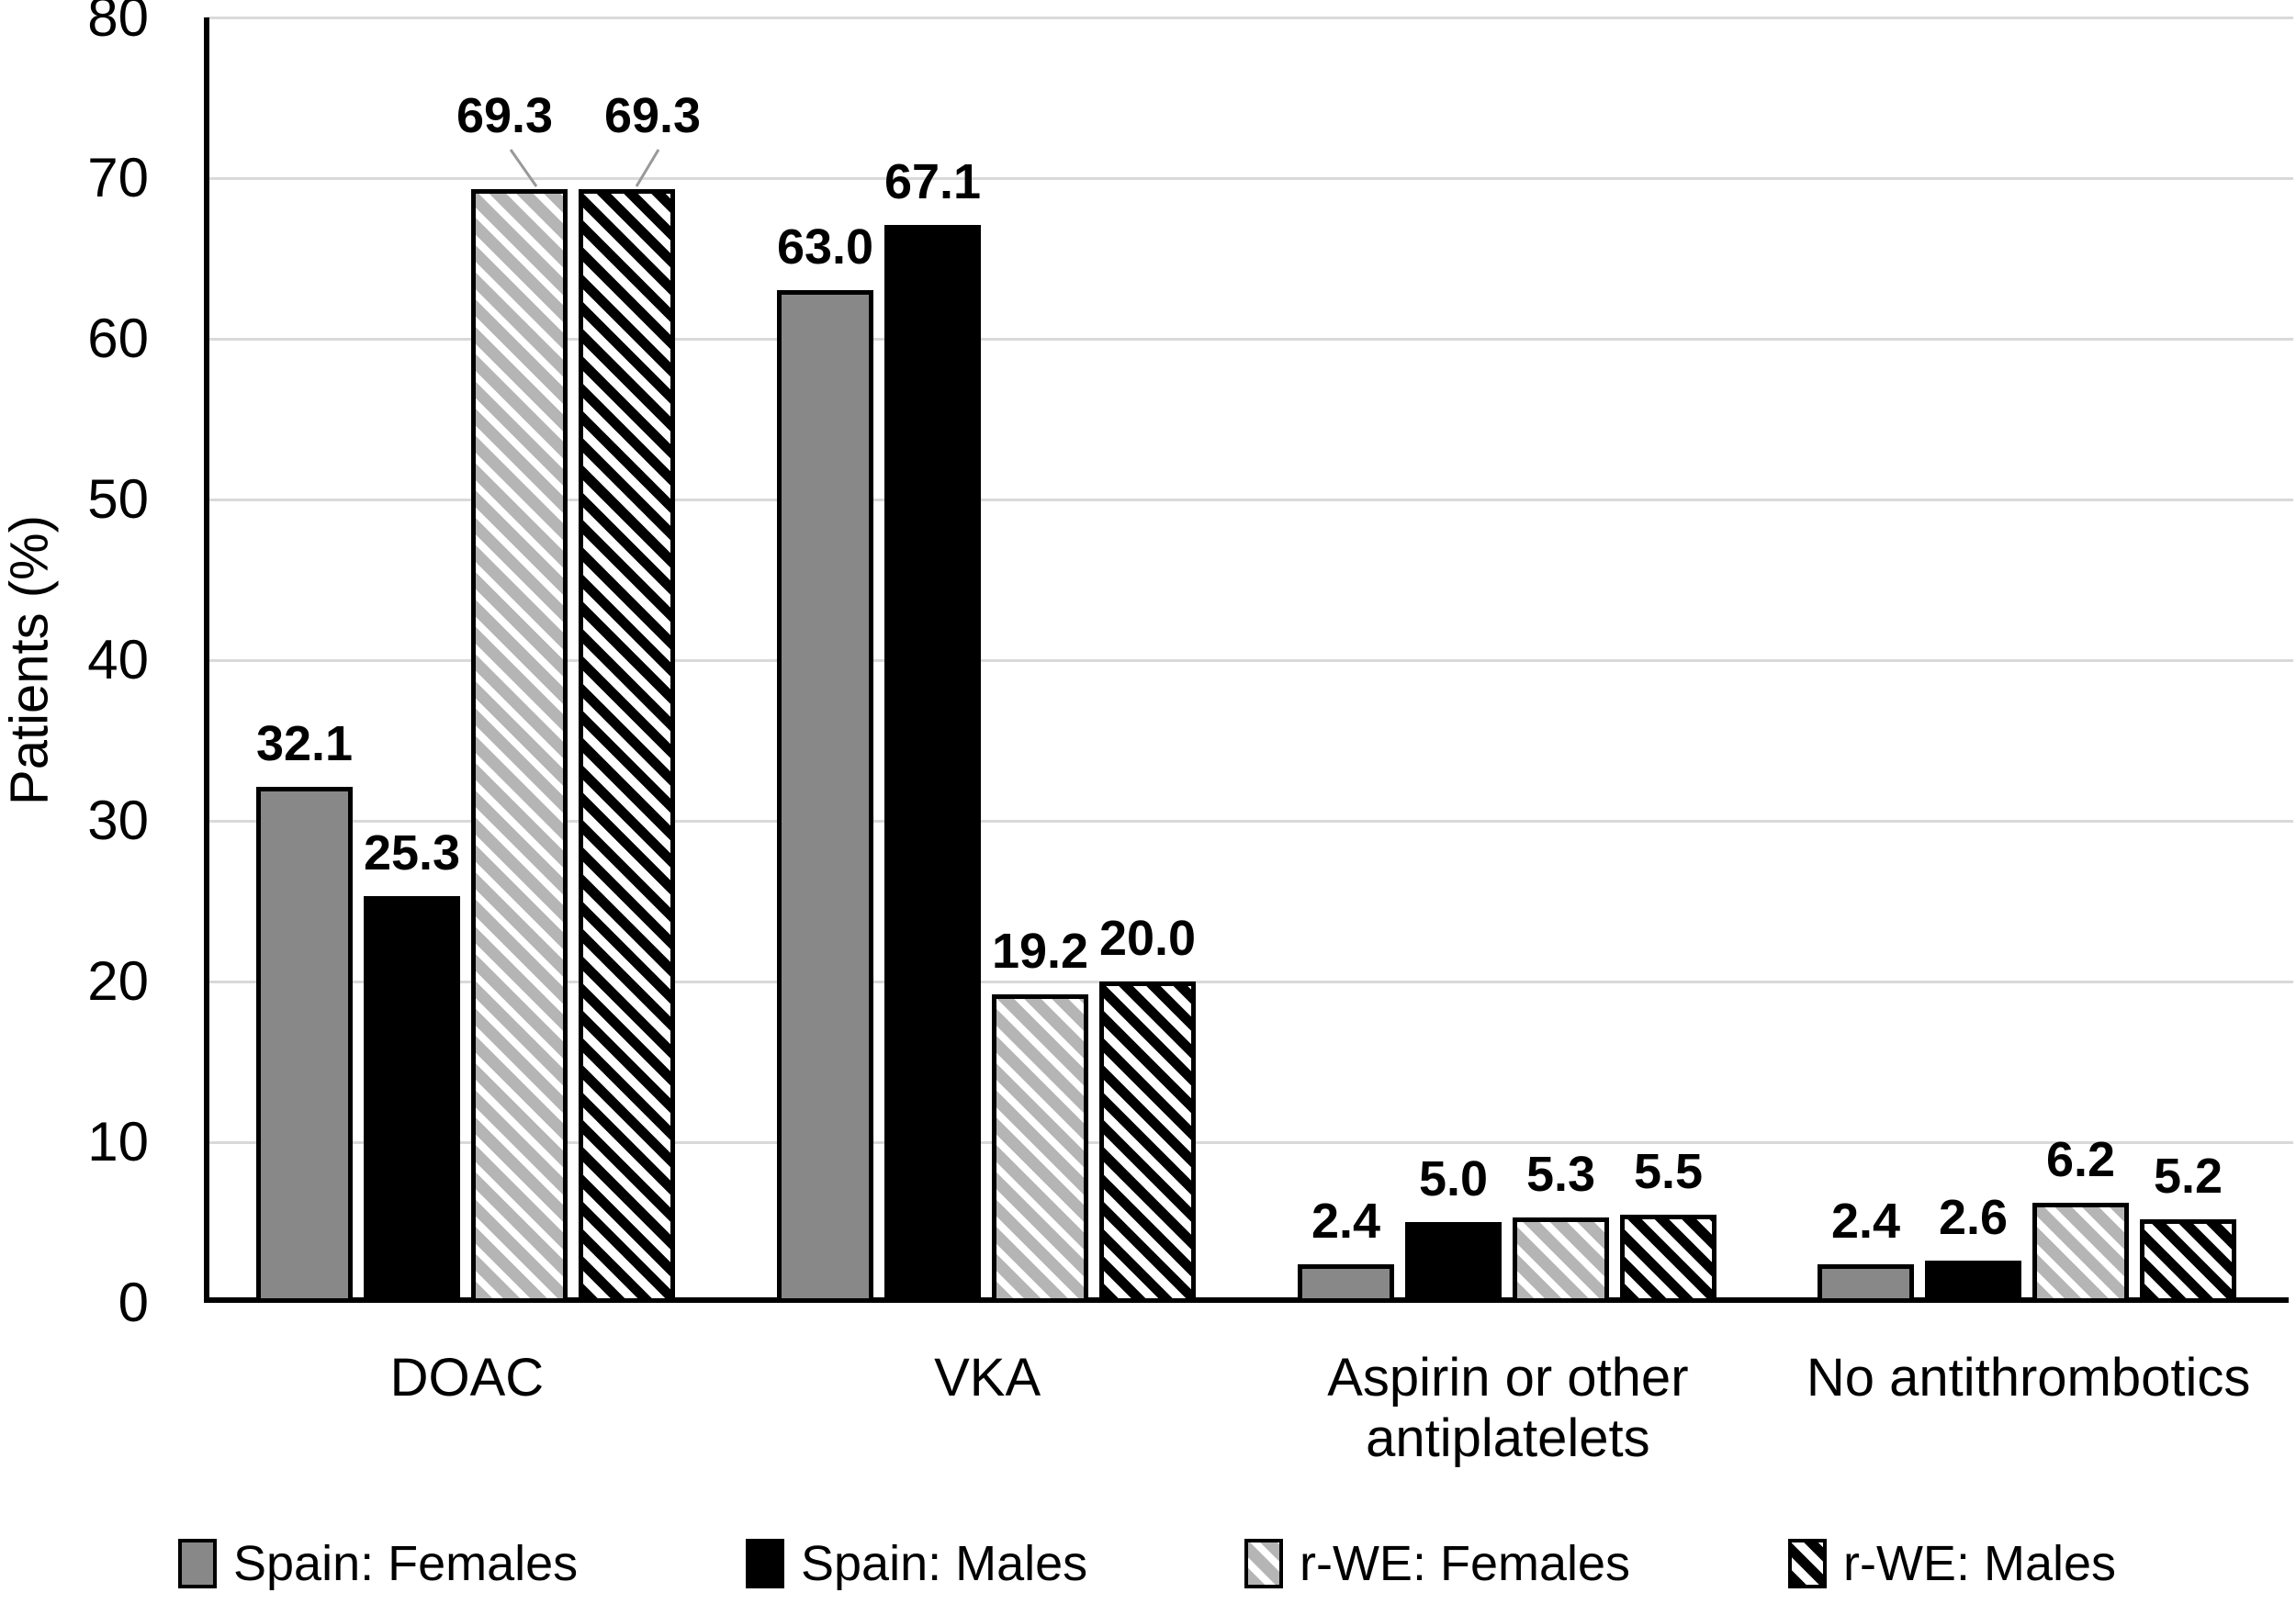 This screenshot has width=2296, height=1604. Describe the element at coordinates (118, 659) in the screenshot. I see `y-tick-label-40: 40` at that location.